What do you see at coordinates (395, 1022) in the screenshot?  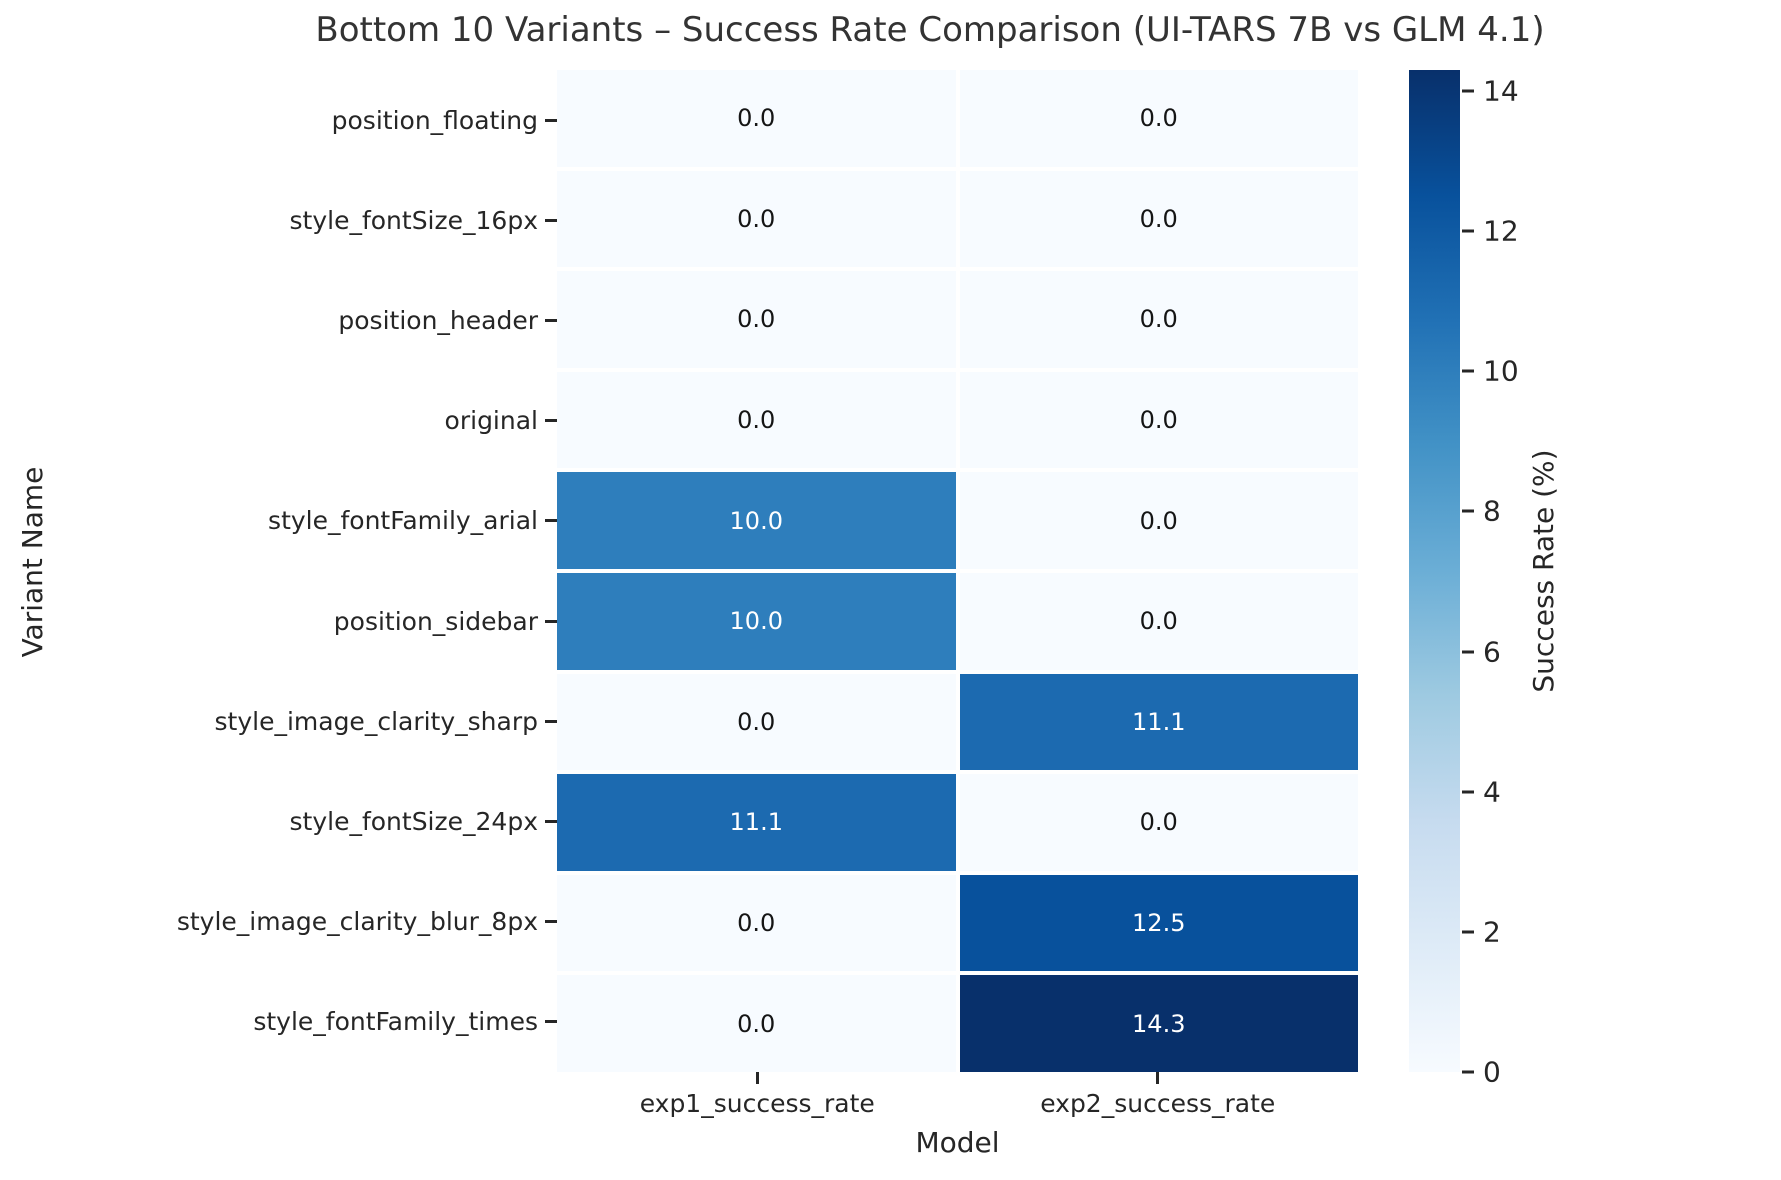 I see `y-tick-label: style_fontFamily_times` at bounding box center [395, 1022].